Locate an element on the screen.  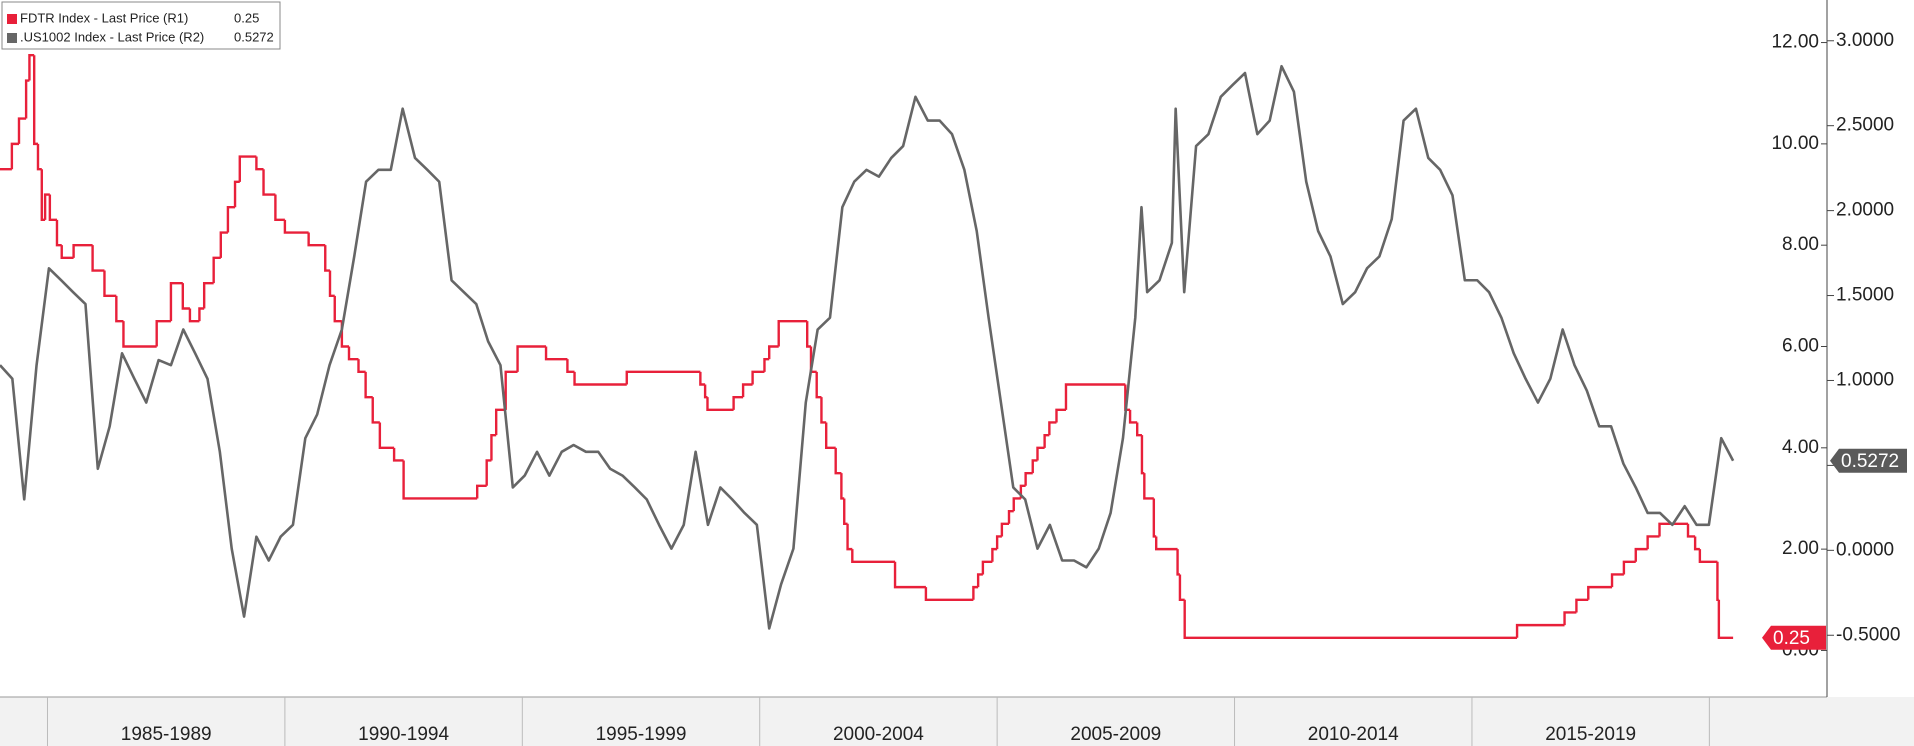
y2-tick-label: -0.5000 is located at coordinates (1868, 634).